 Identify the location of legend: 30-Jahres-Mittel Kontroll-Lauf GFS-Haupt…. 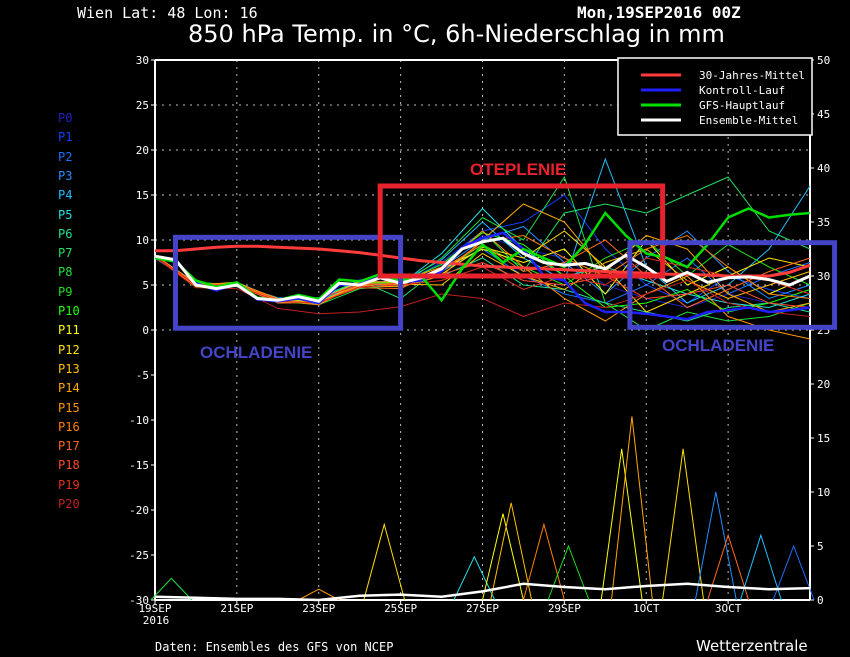
(715, 96).